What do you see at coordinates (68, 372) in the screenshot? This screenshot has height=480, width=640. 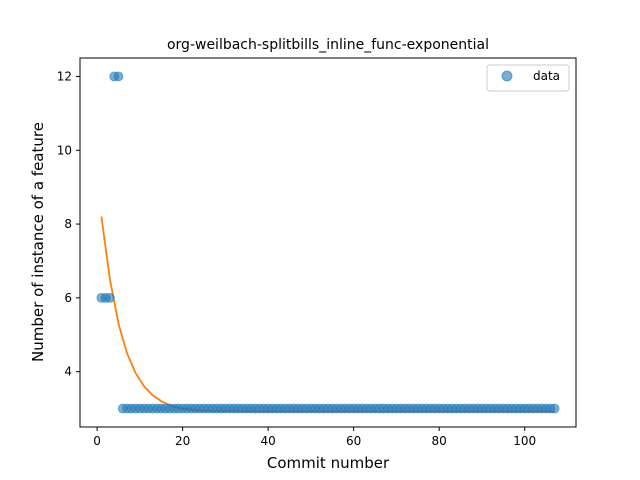 I see `y-tick-label: 4` at bounding box center [68, 372].